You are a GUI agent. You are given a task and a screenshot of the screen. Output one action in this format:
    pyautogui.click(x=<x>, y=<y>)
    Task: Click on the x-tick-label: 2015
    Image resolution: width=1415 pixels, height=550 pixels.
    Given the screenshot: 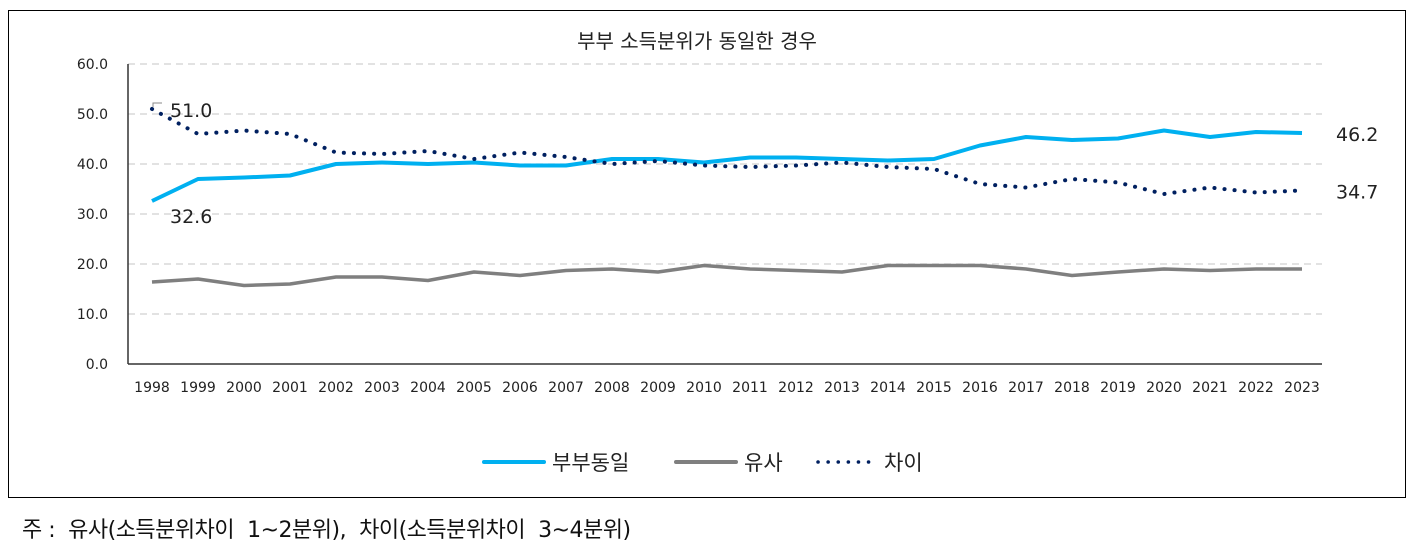 What is the action you would take?
    pyautogui.click(x=934, y=388)
    